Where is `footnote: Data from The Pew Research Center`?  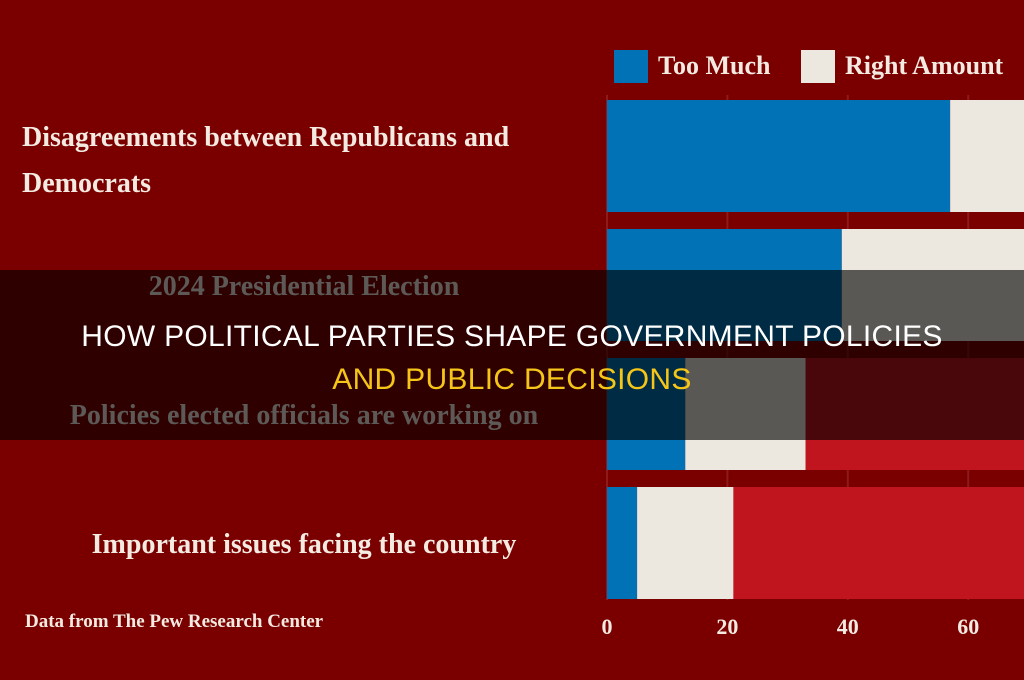
footnote: Data from The Pew Research Center is located at coordinates (174, 621).